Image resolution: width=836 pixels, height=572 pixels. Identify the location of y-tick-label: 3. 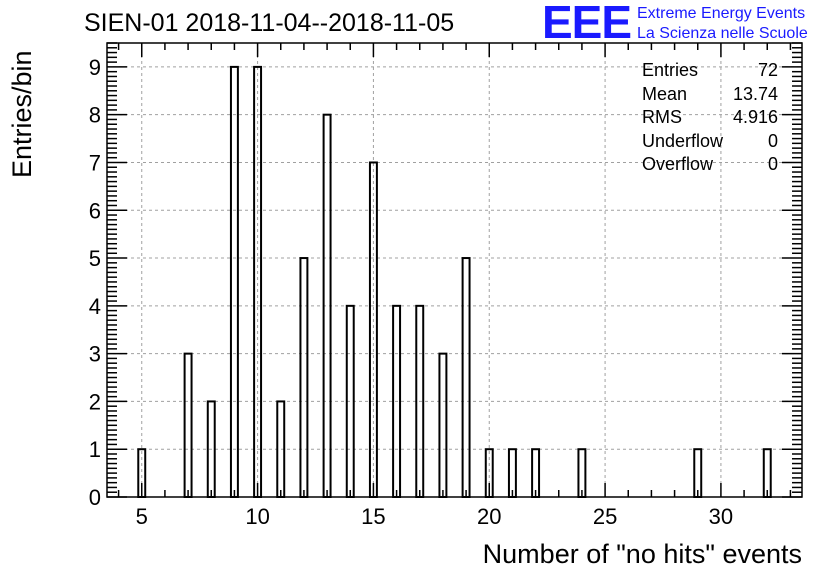
(95, 354).